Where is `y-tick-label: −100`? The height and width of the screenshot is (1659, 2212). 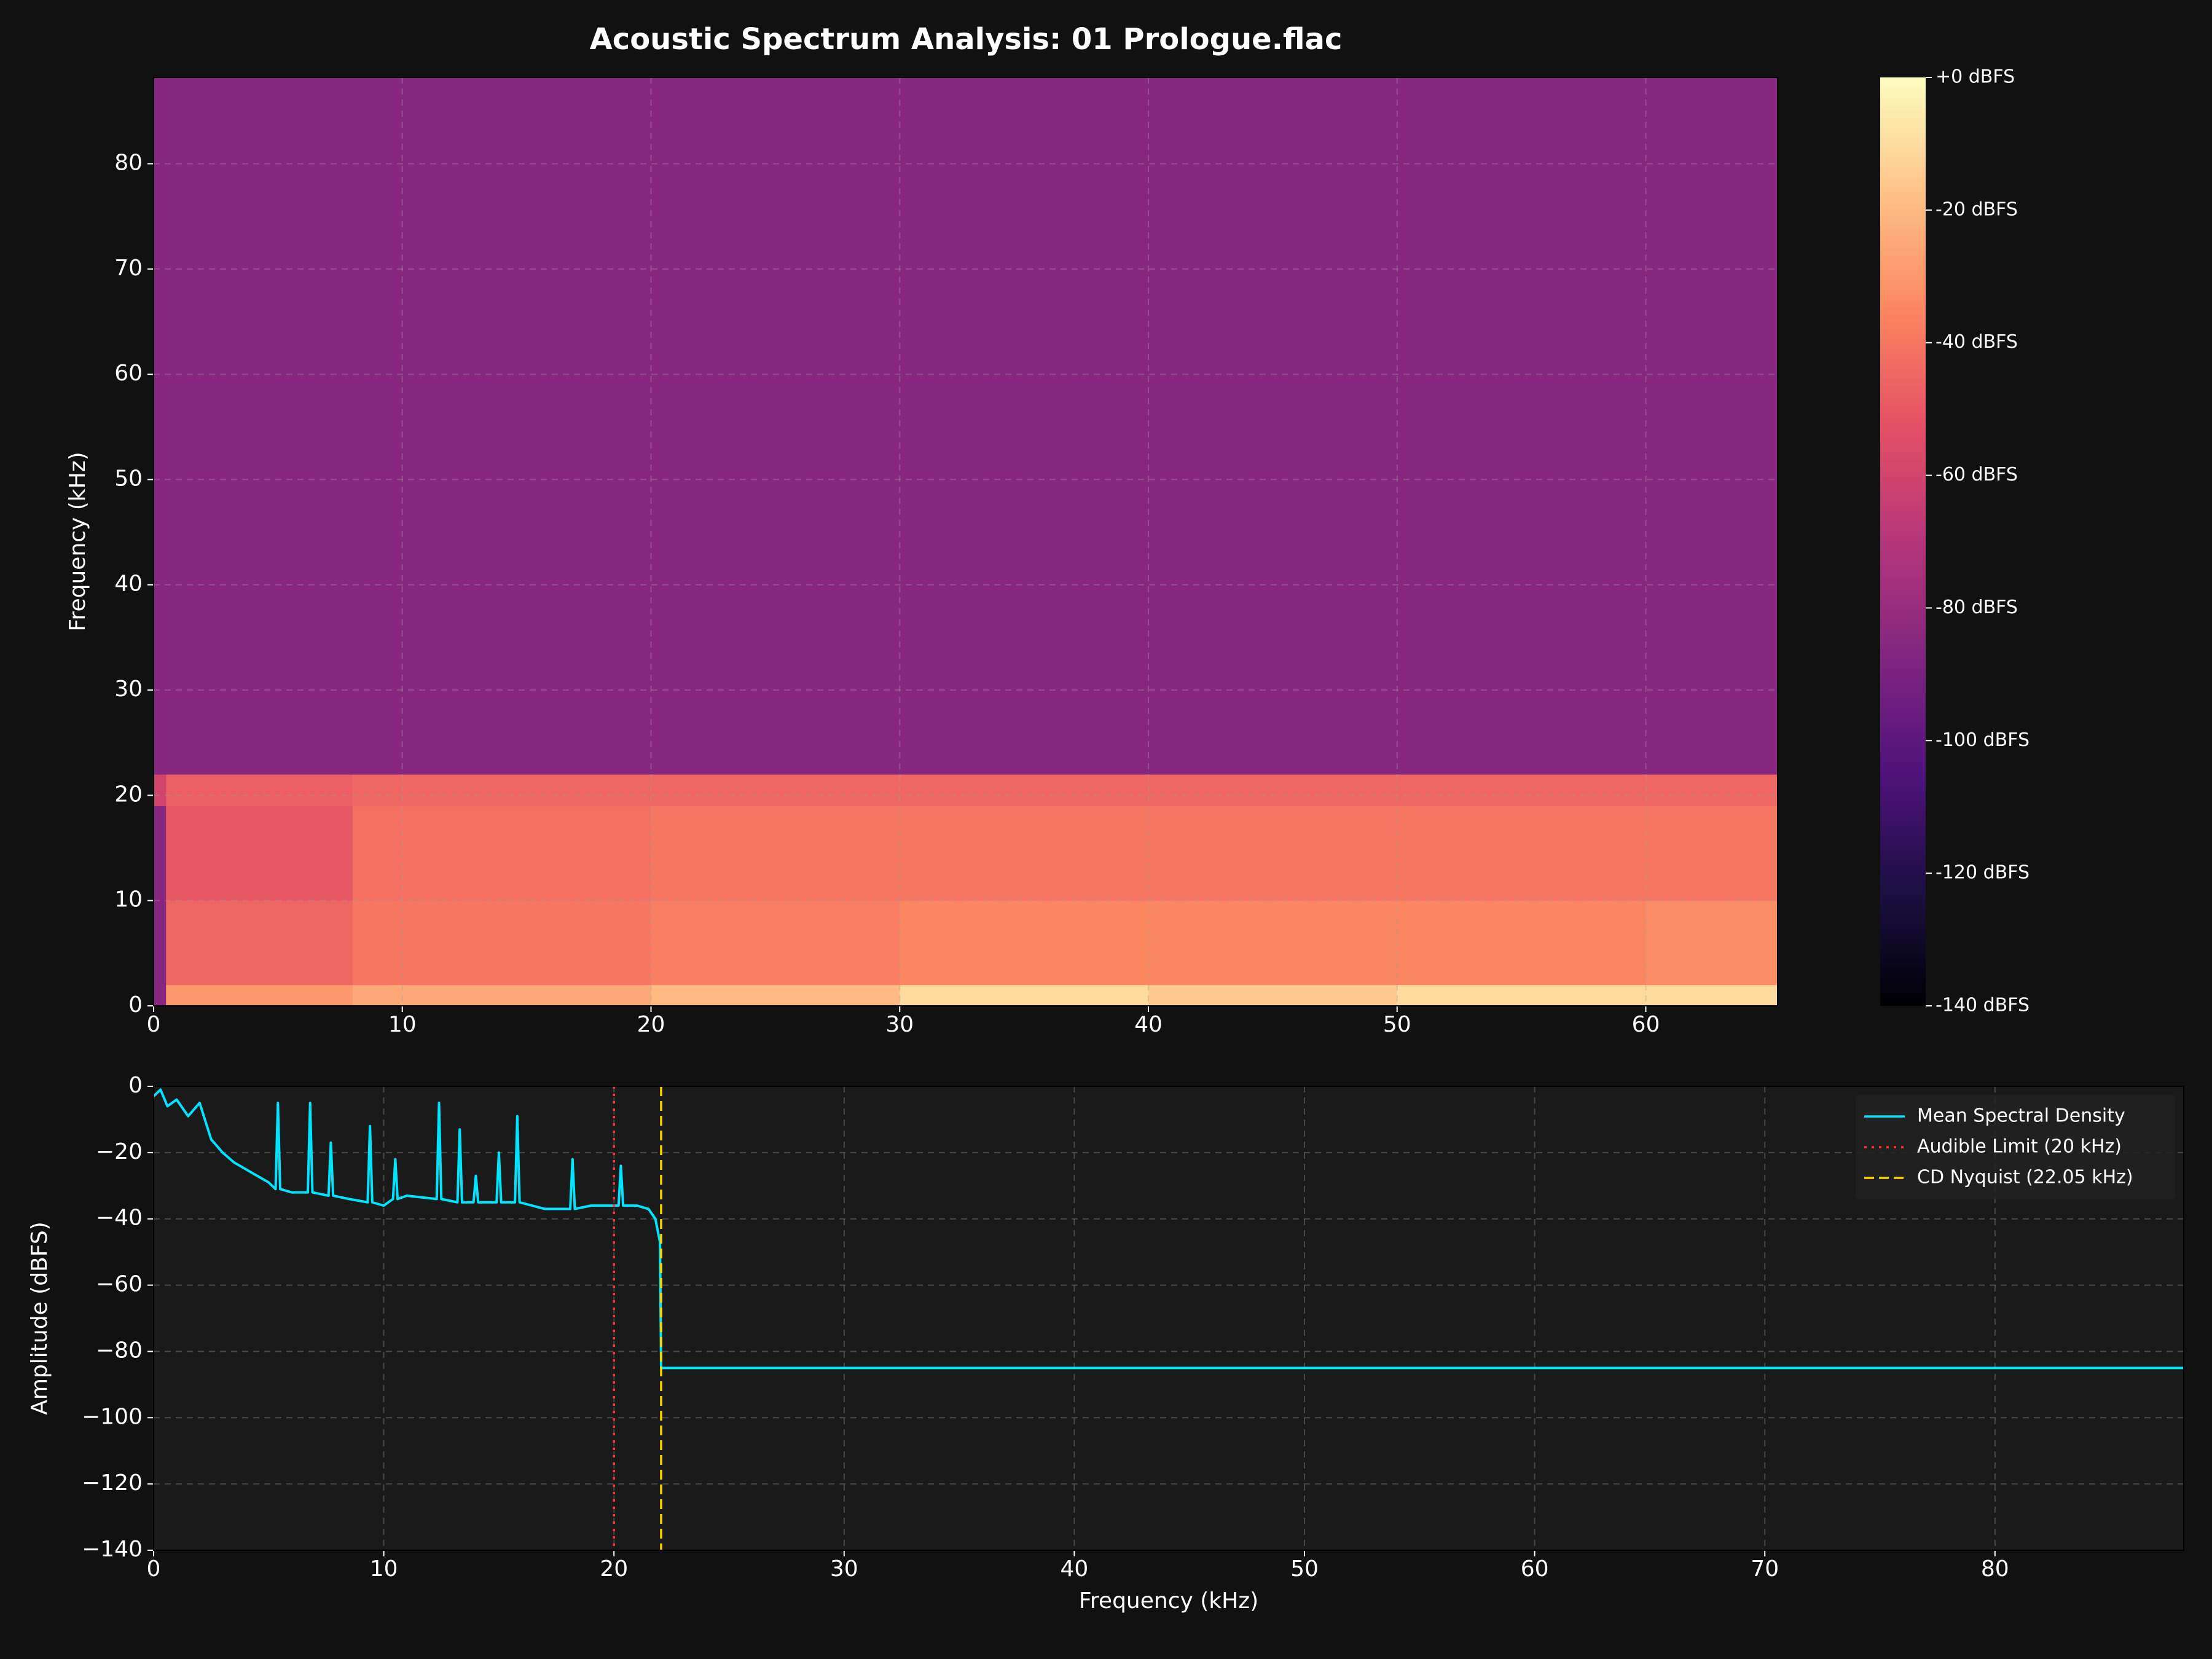
y-tick-label: −100 is located at coordinates (112, 1416).